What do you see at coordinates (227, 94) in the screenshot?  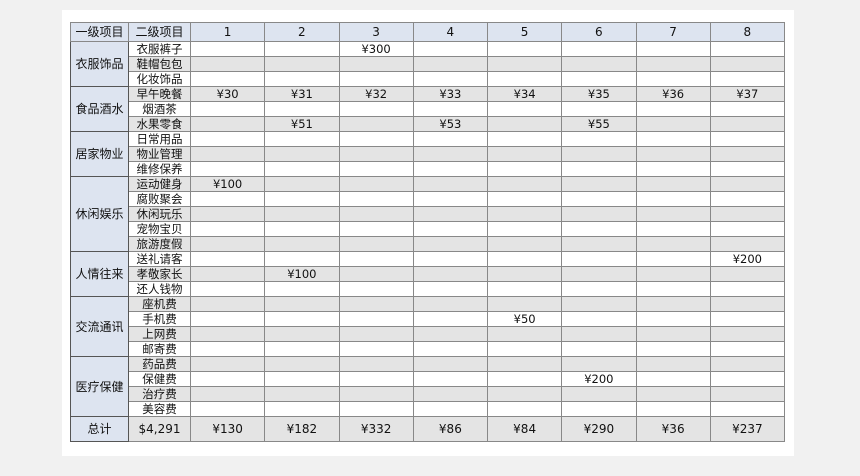 I see `value-cell: ¥30` at bounding box center [227, 94].